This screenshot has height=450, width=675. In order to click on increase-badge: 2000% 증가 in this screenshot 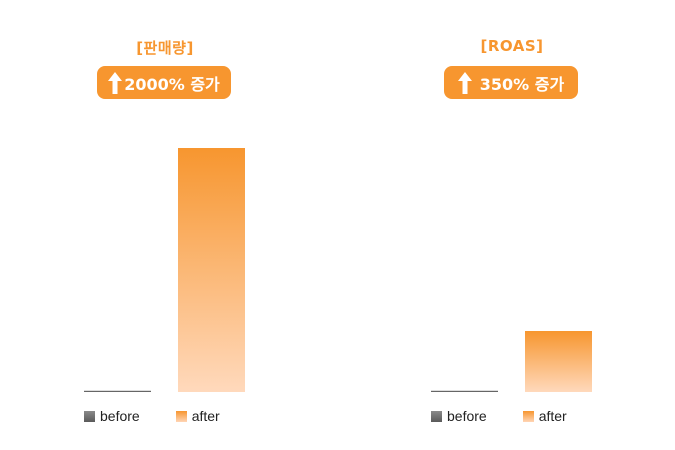, I will do `click(164, 82)`.